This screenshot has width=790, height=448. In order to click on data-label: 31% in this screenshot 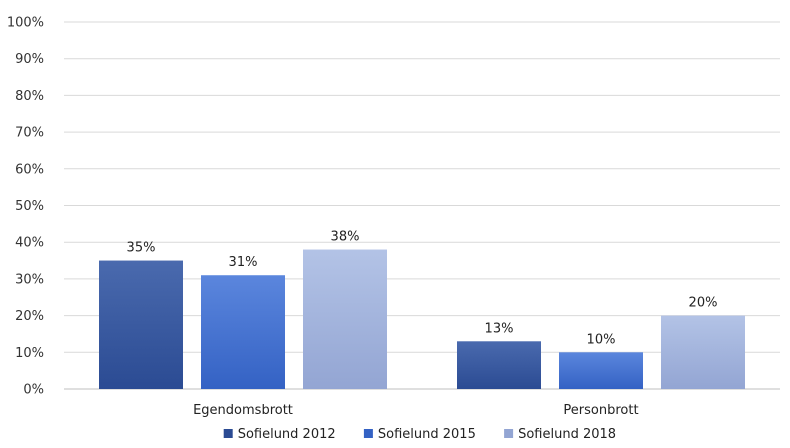, I will do `click(243, 262)`.